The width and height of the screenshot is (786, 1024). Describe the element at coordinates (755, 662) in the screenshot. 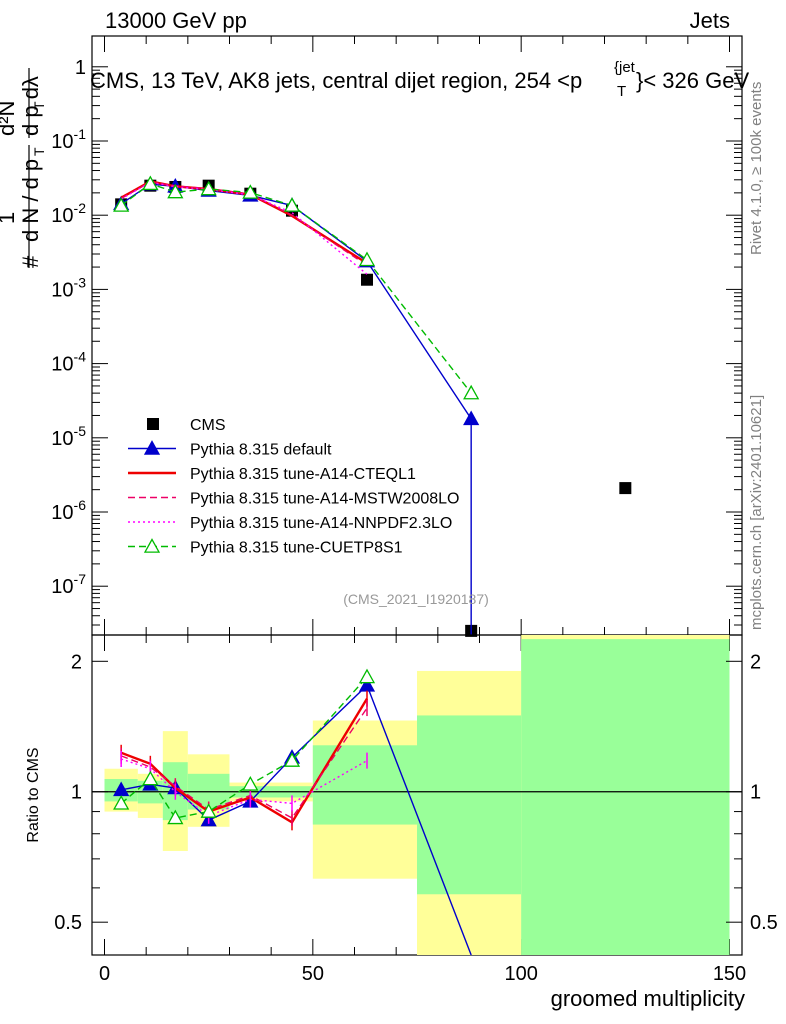

I see `ratio-y-tick-label-right: 2` at that location.